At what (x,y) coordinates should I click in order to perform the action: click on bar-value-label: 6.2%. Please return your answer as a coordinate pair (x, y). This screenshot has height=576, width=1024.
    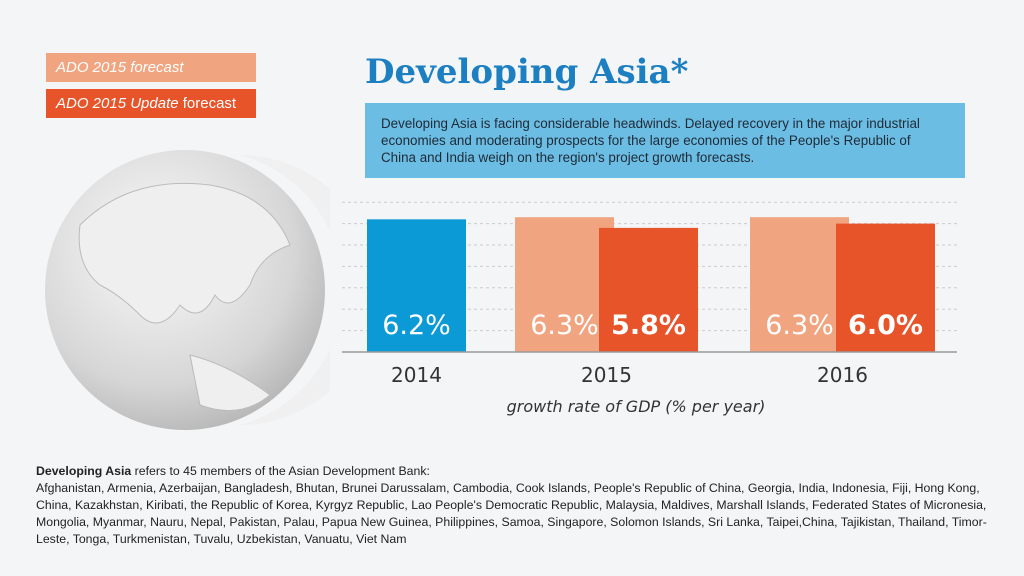
    Looking at the image, I should click on (416, 325).